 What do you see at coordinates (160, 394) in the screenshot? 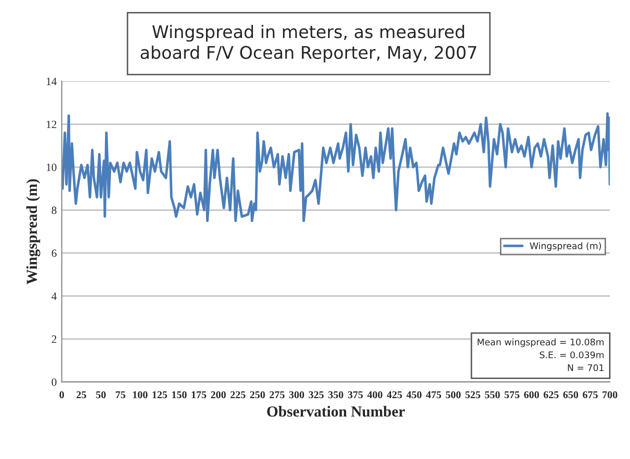
I see `x-tick-label: 125` at bounding box center [160, 394].